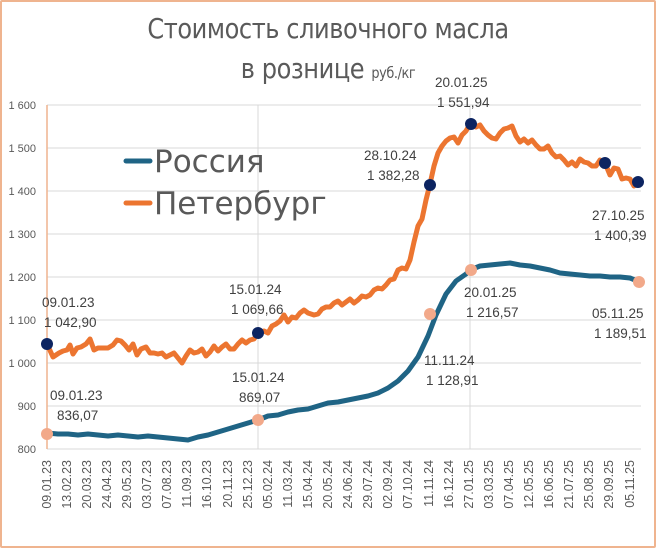 This screenshot has height=548, width=656. Describe the element at coordinates (27, 407) in the screenshot. I see `y-tick: 900` at that location.